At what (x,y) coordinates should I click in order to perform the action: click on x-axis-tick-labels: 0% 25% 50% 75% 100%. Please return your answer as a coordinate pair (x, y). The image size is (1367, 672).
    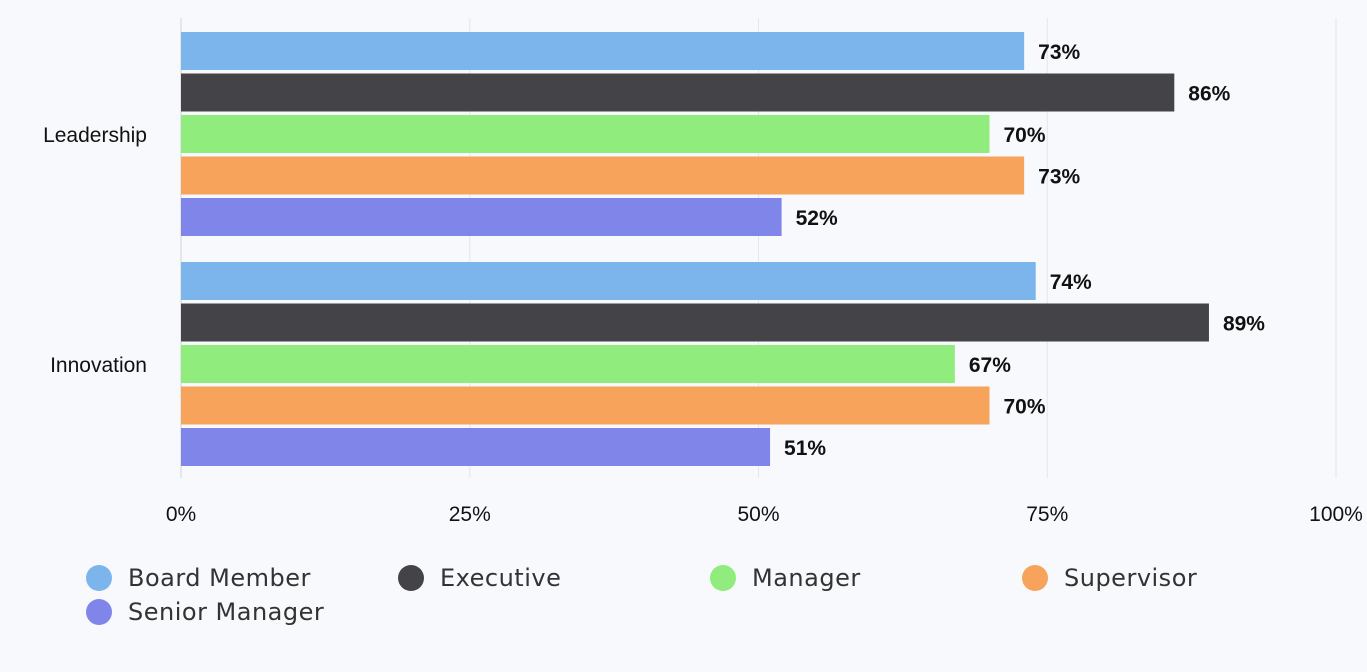
    Looking at the image, I should click on (764, 514).